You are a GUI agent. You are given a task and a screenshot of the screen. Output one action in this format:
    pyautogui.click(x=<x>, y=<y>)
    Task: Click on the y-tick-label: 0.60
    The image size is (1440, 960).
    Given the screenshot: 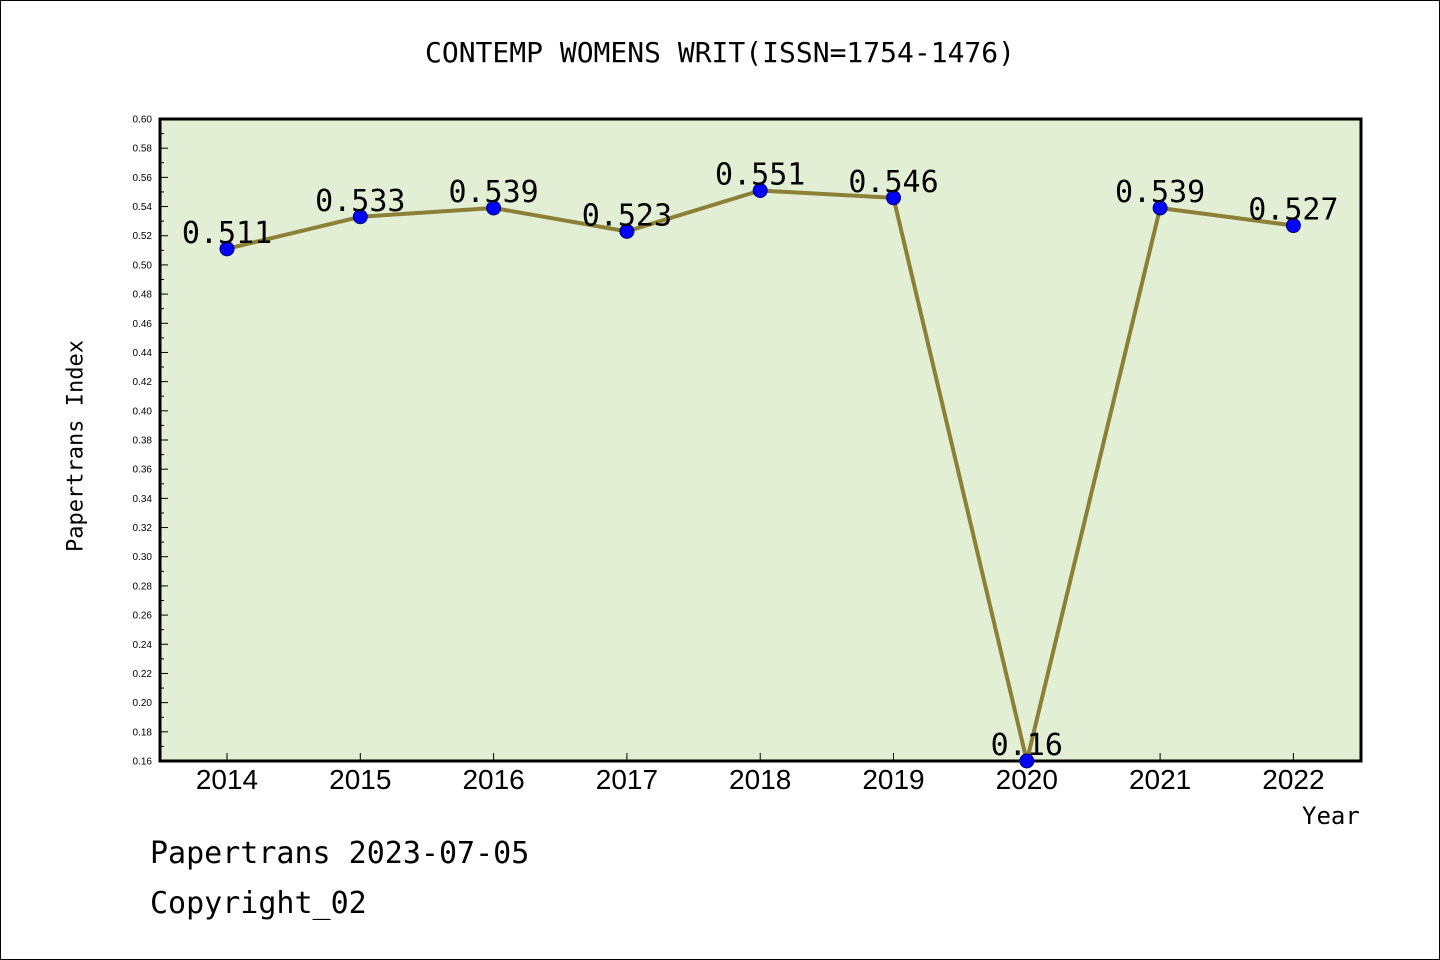 What is the action you would take?
    pyautogui.click(x=143, y=120)
    